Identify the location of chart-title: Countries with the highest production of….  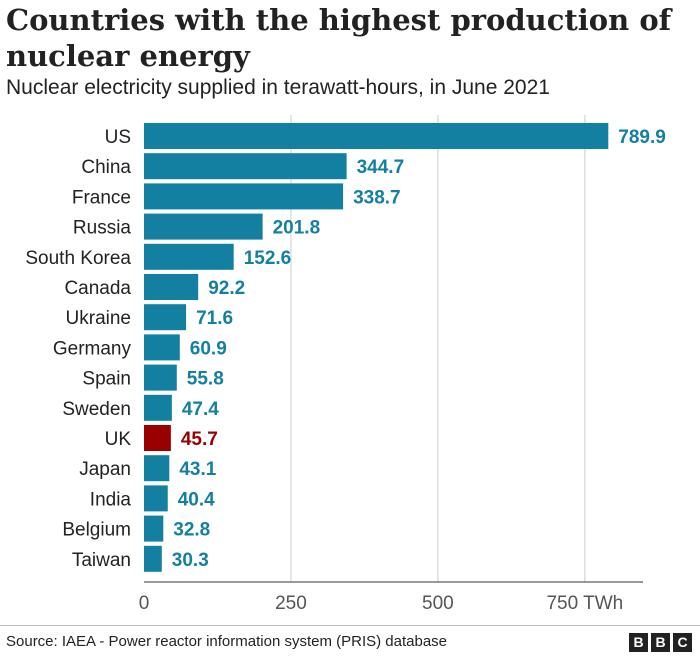
(339, 38).